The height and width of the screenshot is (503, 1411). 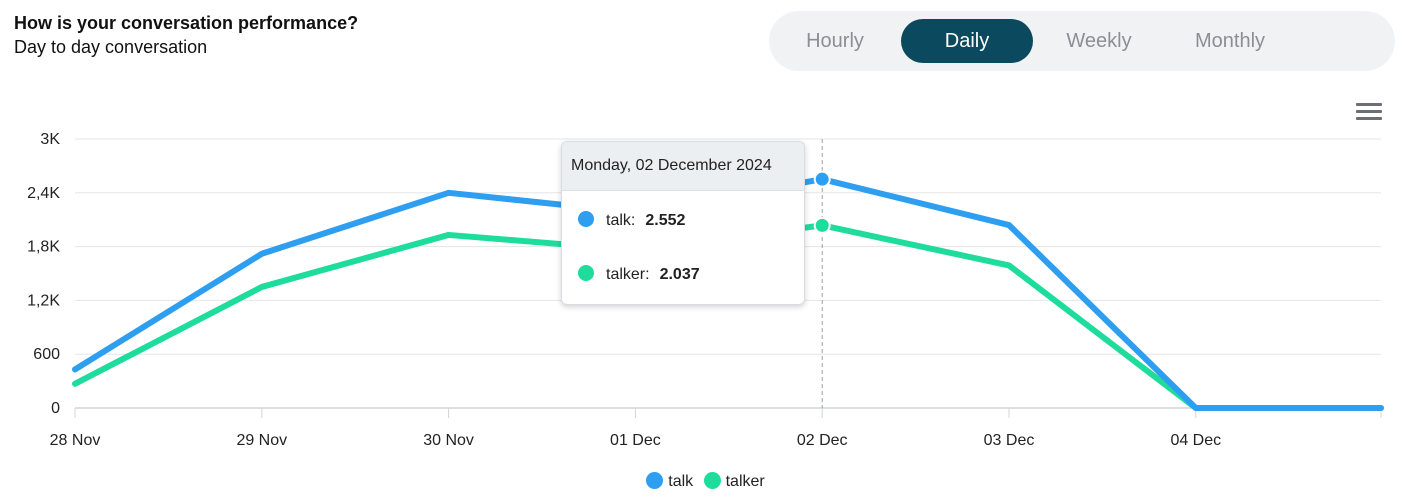 I want to click on legend-dot-talker, so click(x=712, y=480).